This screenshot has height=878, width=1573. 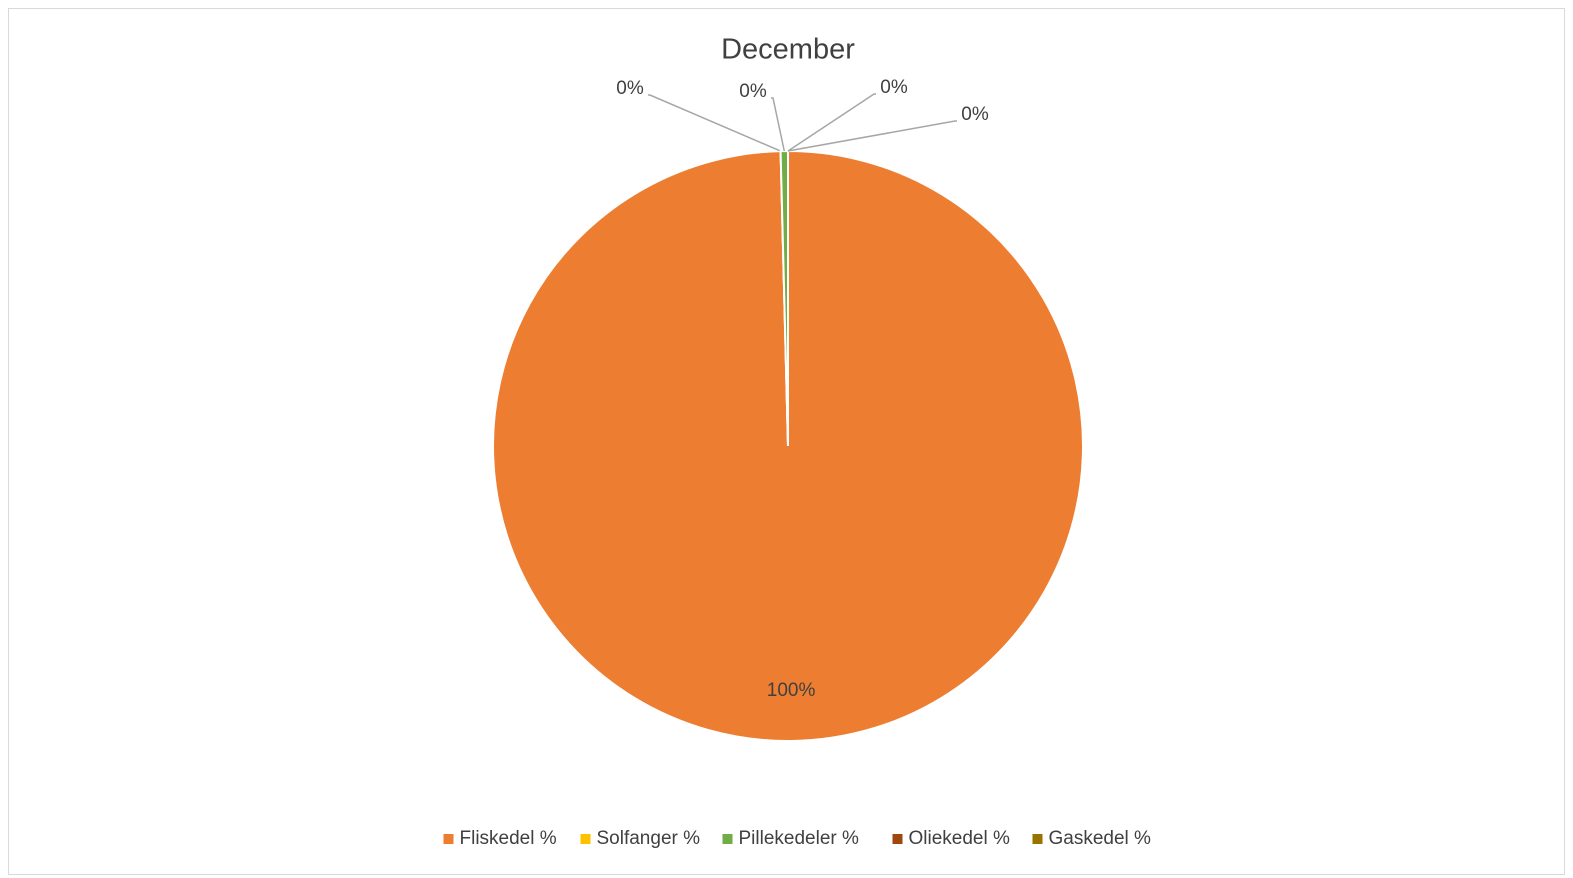 I want to click on legend-label: Pillekedeler %, so click(x=799, y=838).